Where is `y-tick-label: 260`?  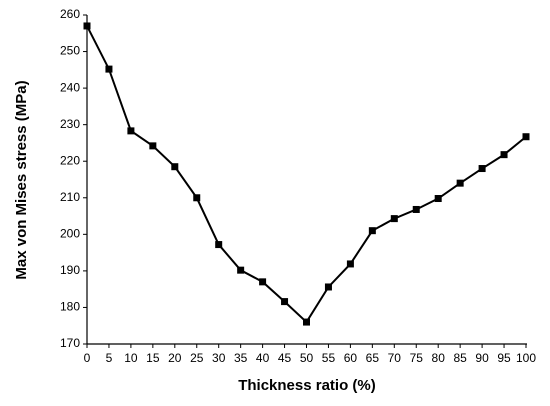
y-tick-label: 260 is located at coordinates (70, 14).